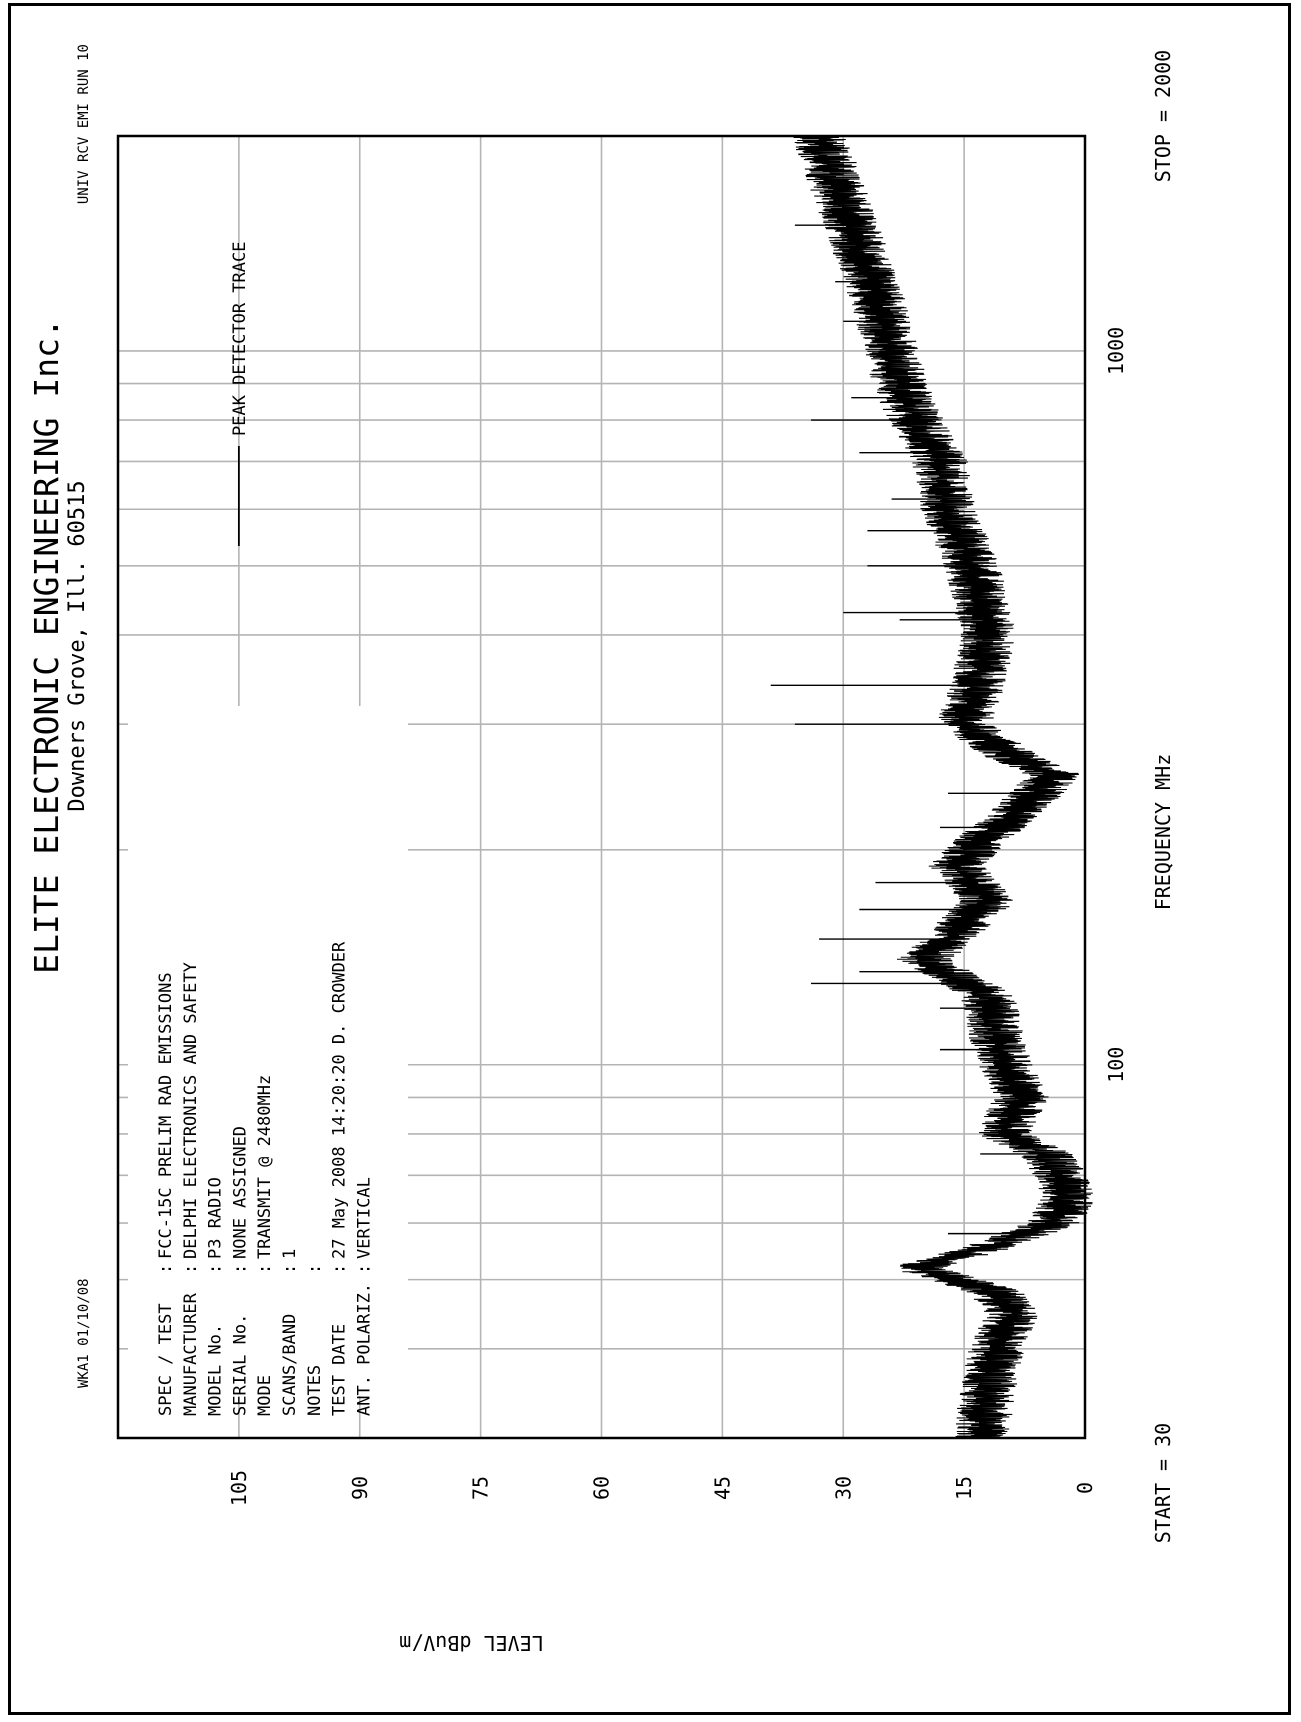 The image size is (1301, 1722). Describe the element at coordinates (191, 1354) in the screenshot. I see `test-info-key: MANUFACTURER` at that location.